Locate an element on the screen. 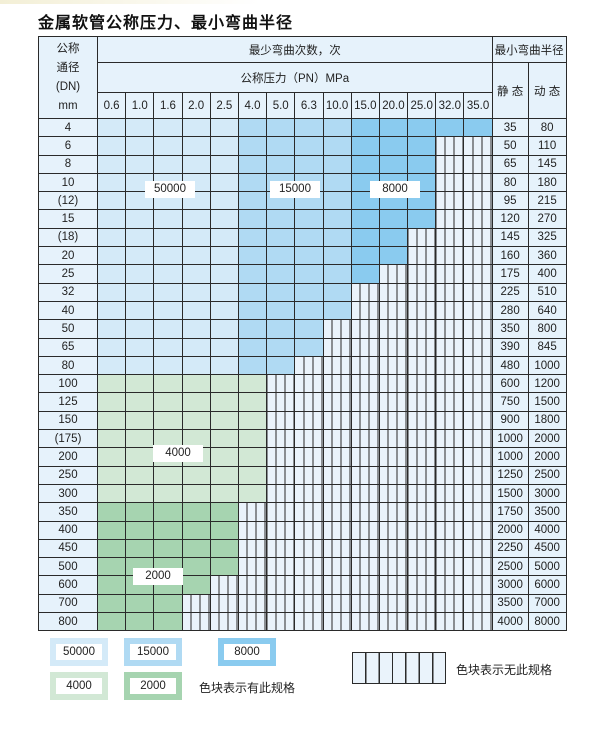  table-row: 350 1750 3500 is located at coordinates (302, 512).